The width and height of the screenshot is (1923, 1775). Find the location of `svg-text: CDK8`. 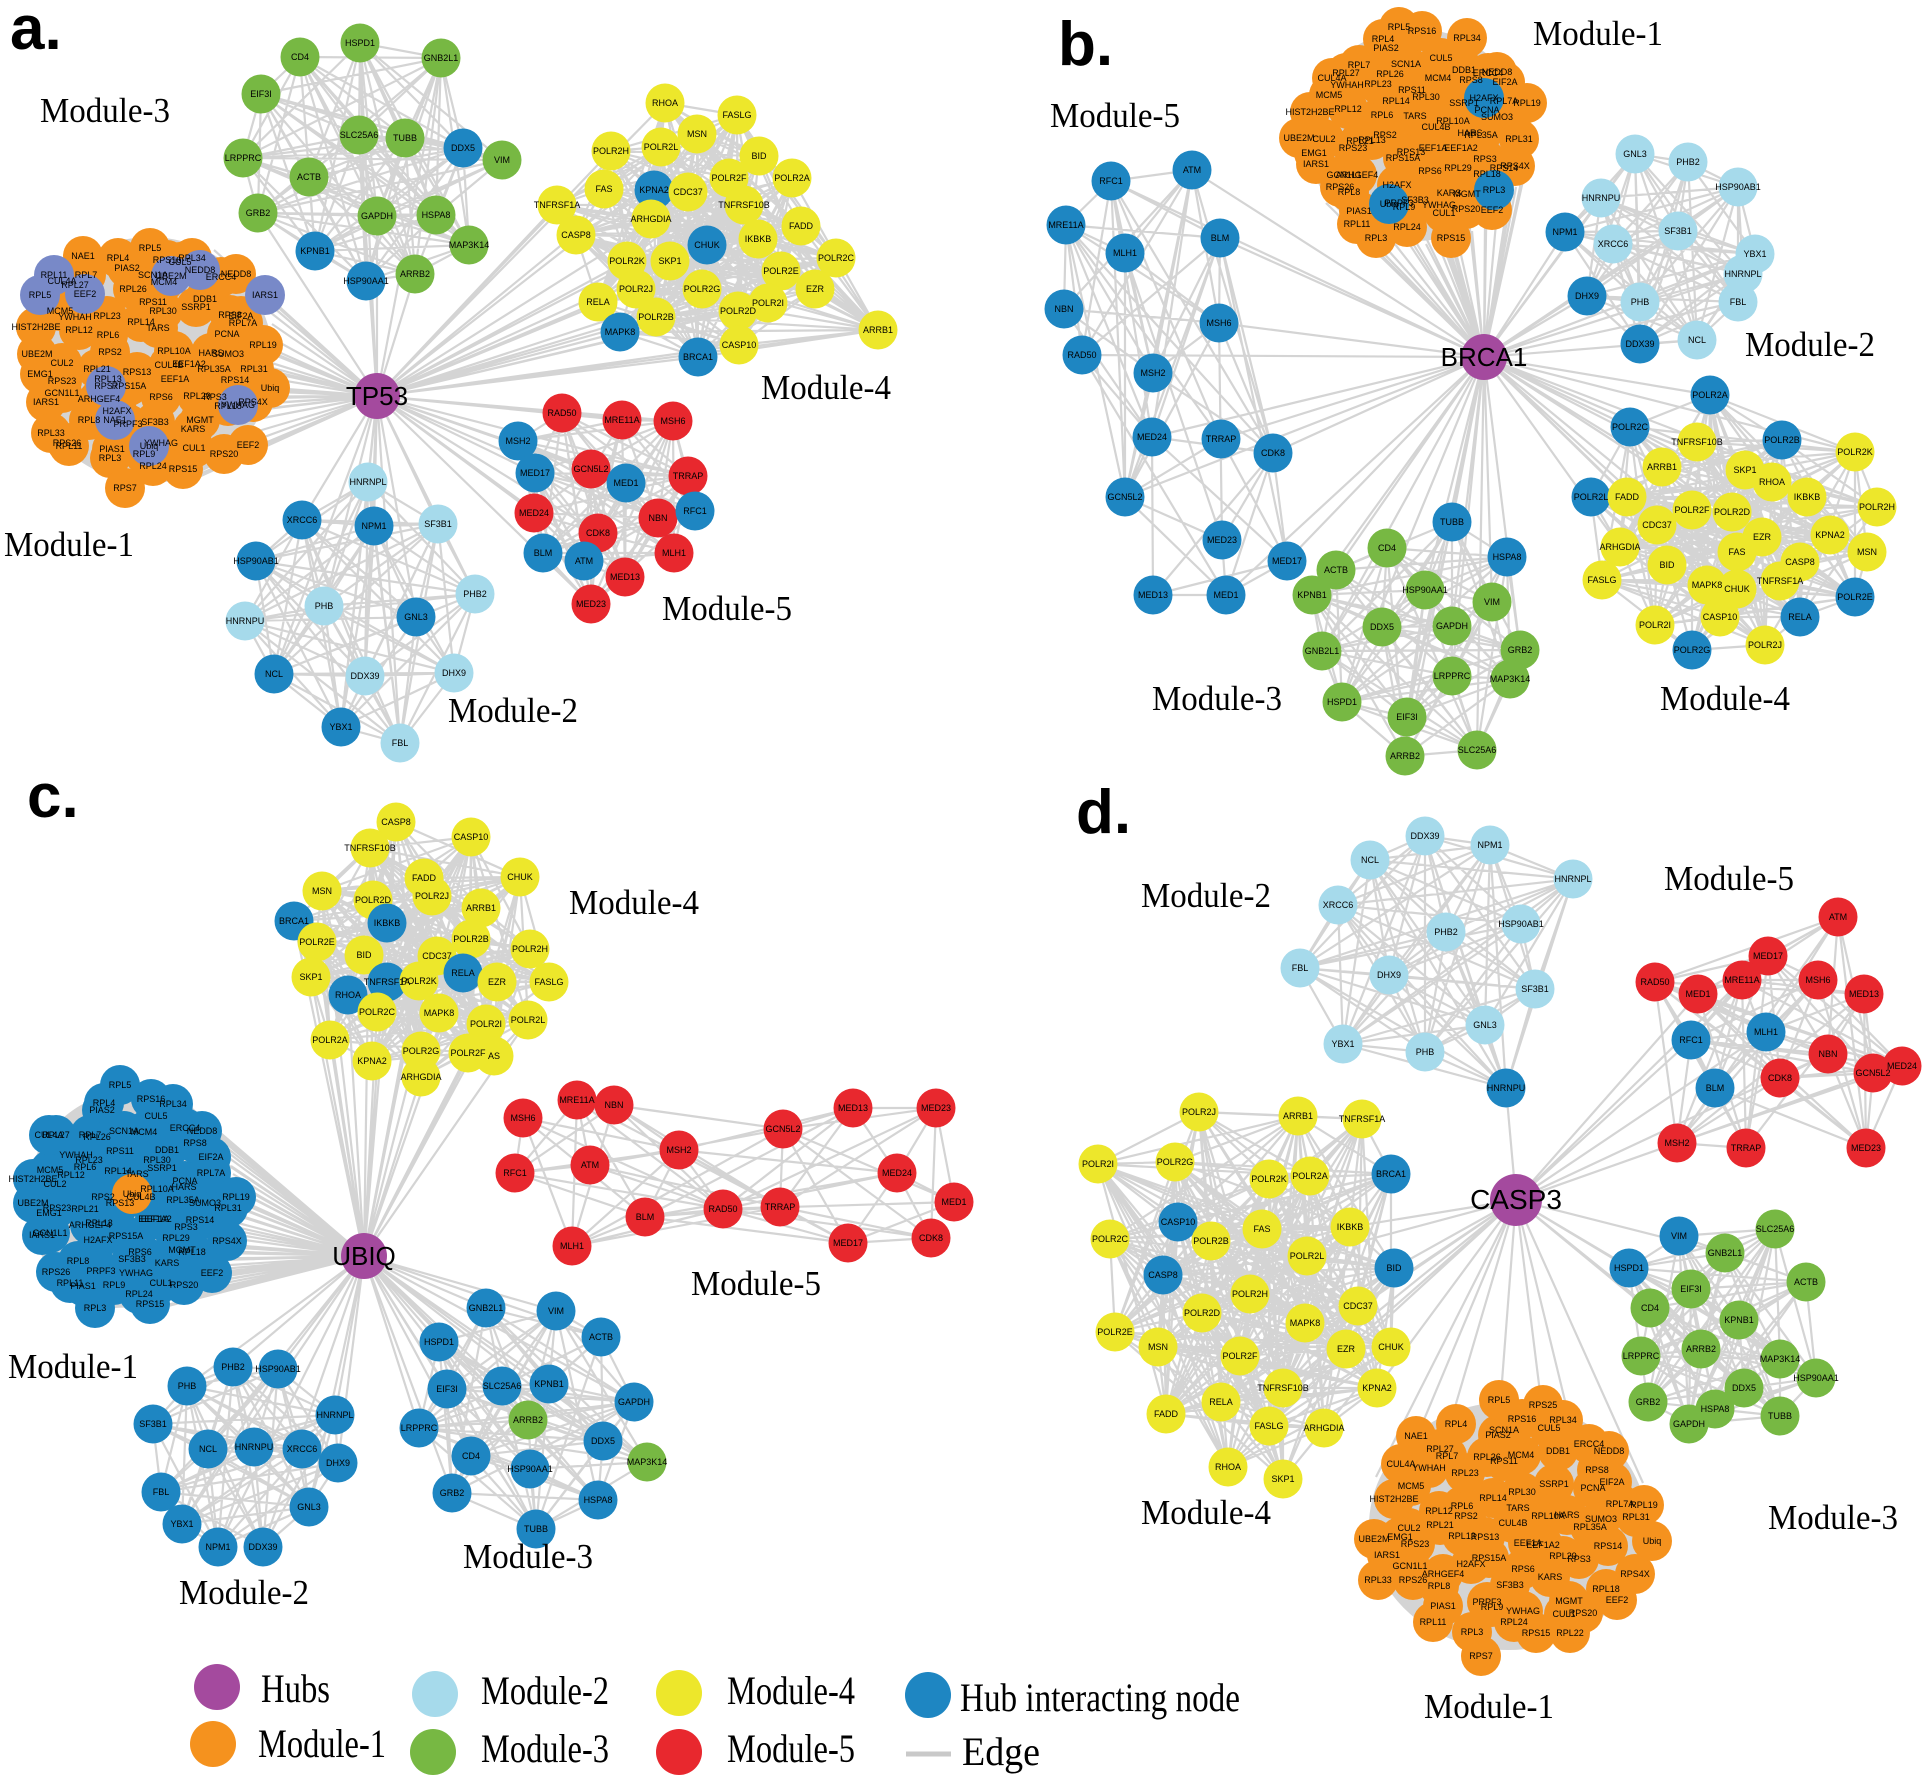

svg-text: CDK8 is located at coordinates (598, 533).